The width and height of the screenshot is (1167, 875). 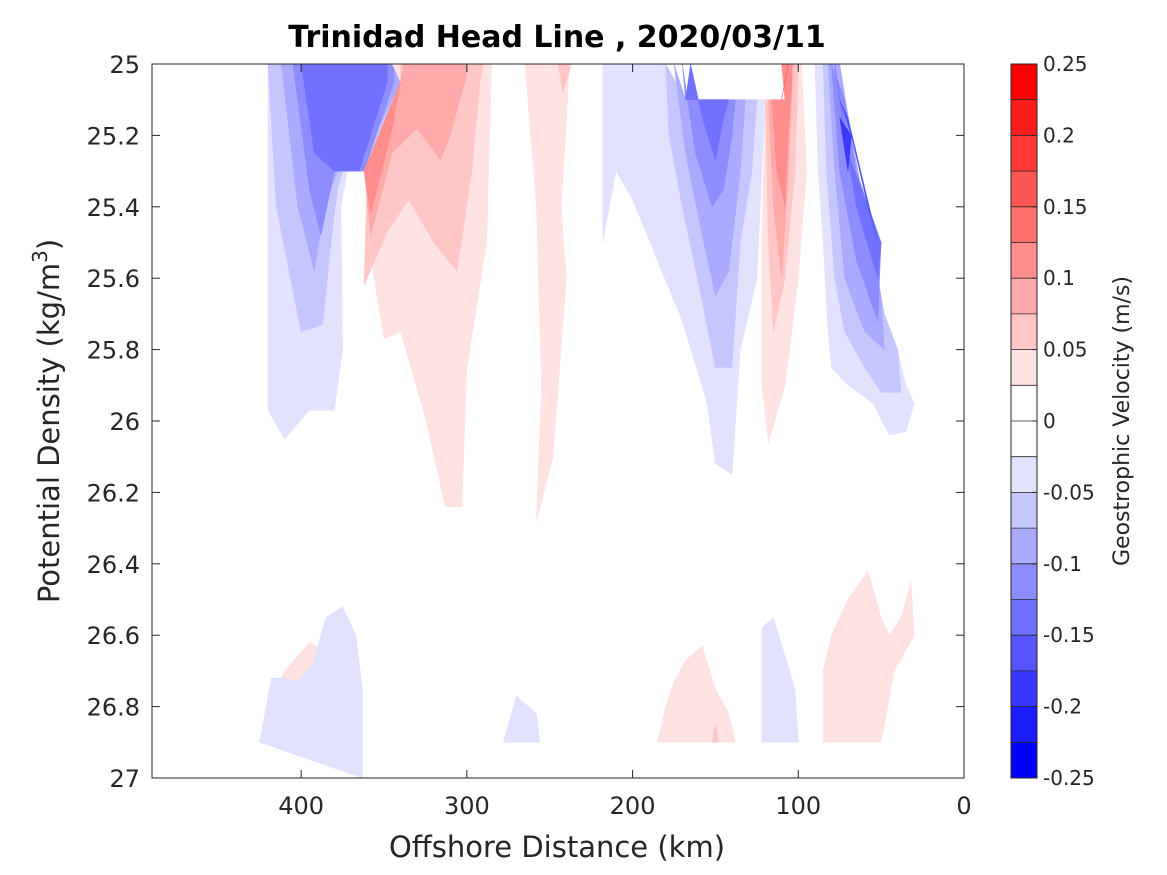 I want to click on y-axis-label-superscript: 3, so click(x=40, y=256).